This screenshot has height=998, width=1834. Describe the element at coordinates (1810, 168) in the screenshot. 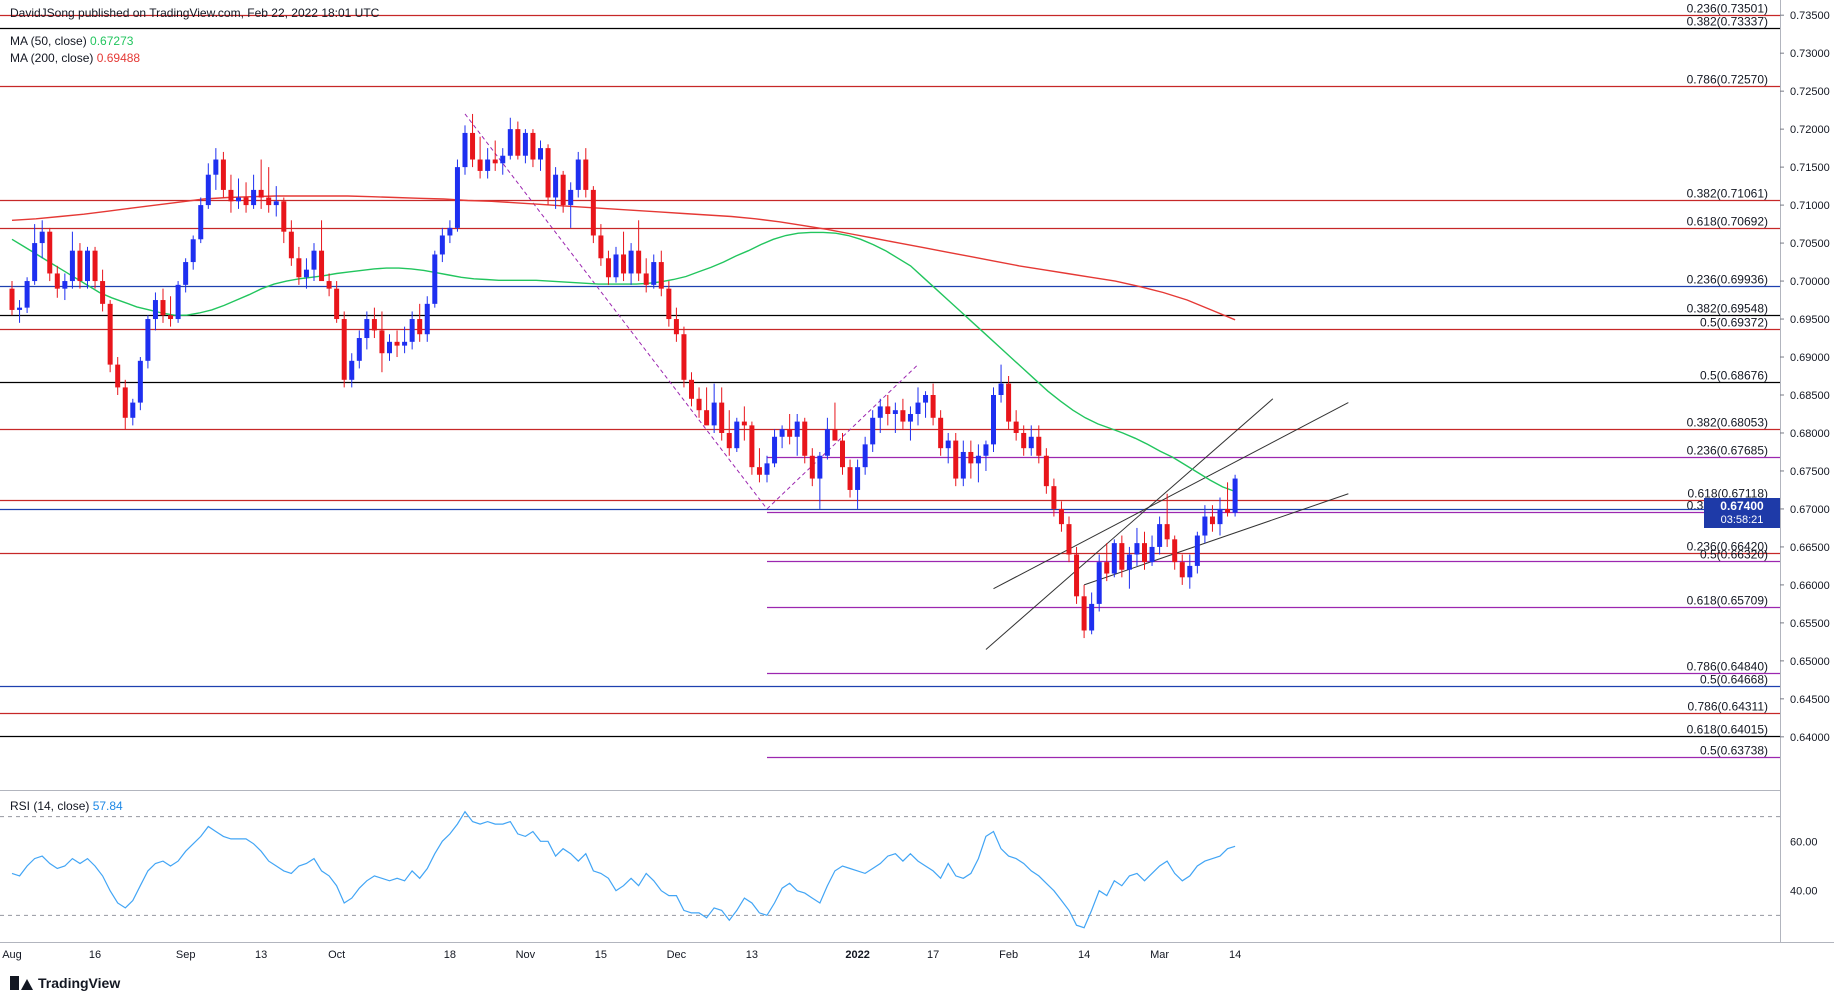

I see `price-tick-label: 0.71500` at that location.